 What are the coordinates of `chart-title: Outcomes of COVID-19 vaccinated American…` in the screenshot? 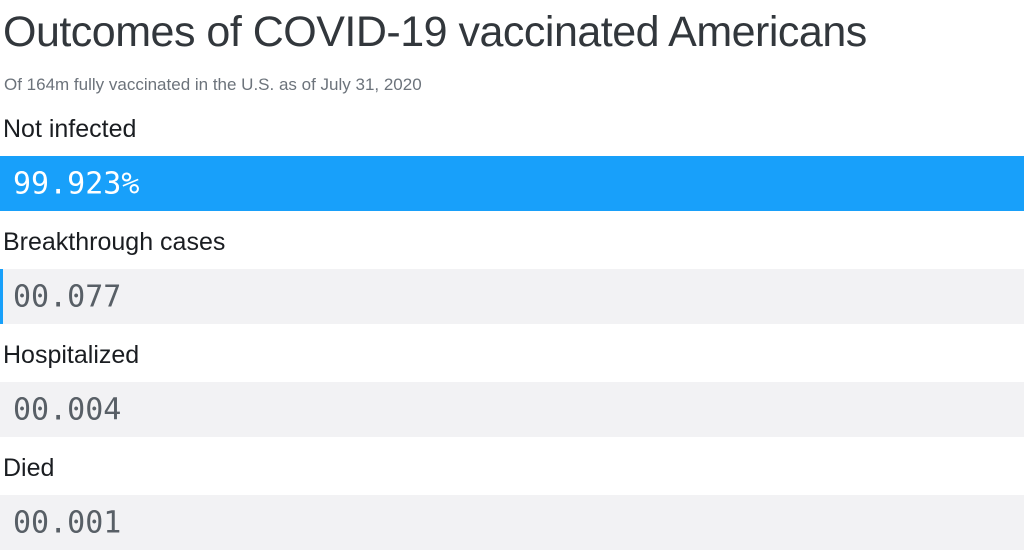 It's located at (435, 32).